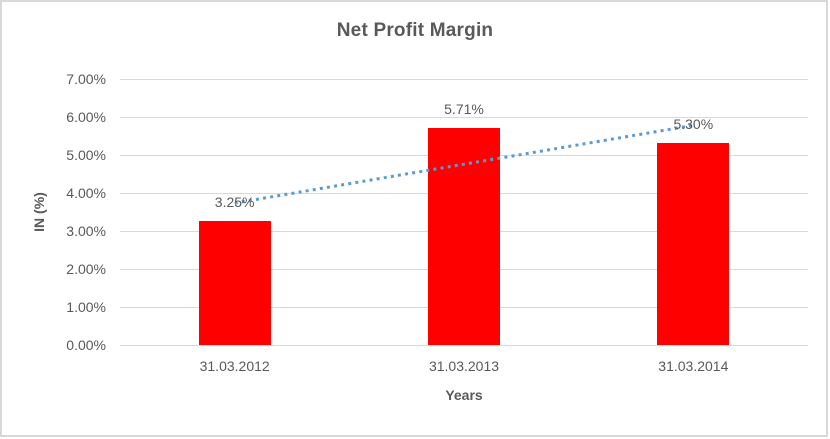 This screenshot has width=830, height=439. What do you see at coordinates (464, 108) in the screenshot?
I see `data-label: 5.71%` at bounding box center [464, 108].